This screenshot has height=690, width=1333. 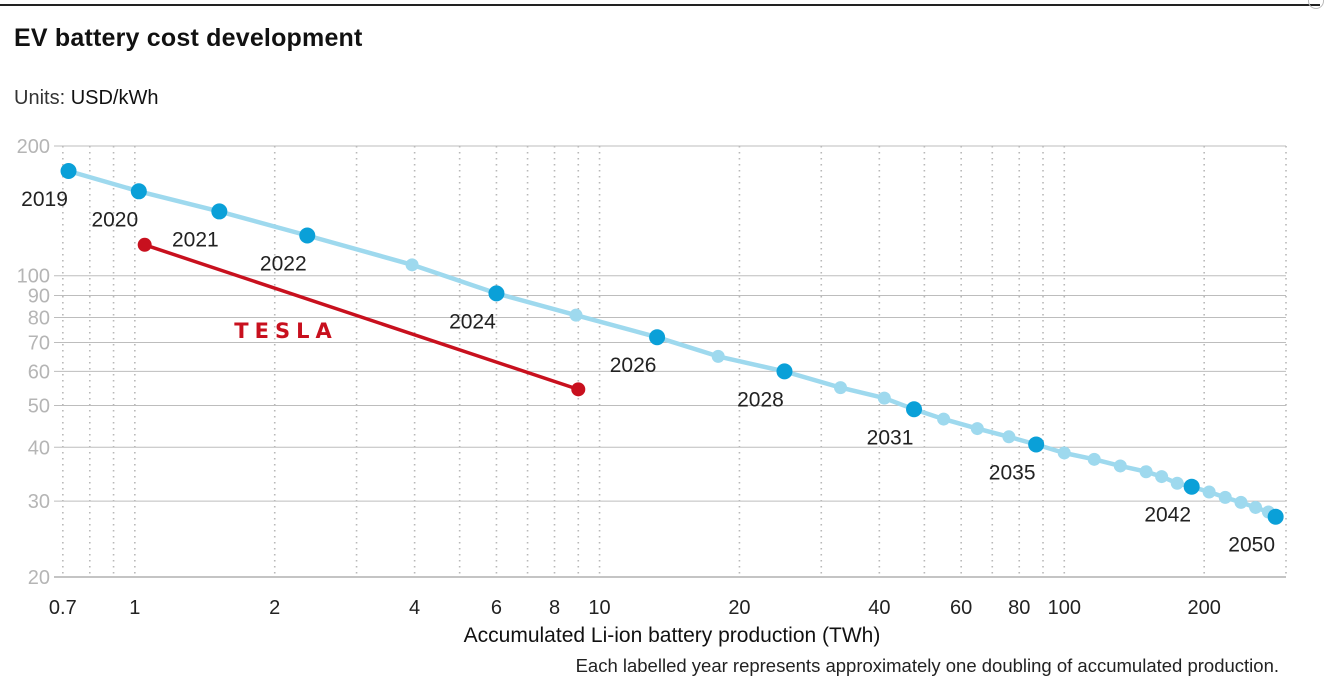 What do you see at coordinates (739, 608) in the screenshot?
I see `x-tick-label: 20` at bounding box center [739, 608].